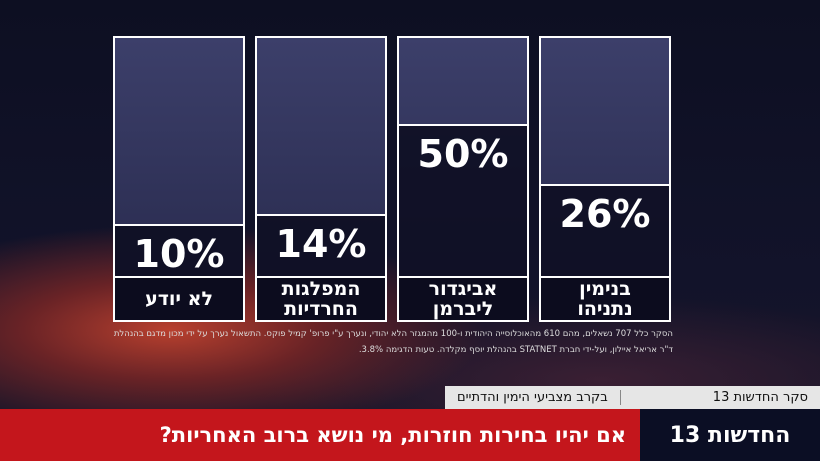 This screenshot has height=461, width=820. What do you see at coordinates (321, 299) in the screenshot?
I see `category-label: המפלגות החרדיות` at bounding box center [321, 299].